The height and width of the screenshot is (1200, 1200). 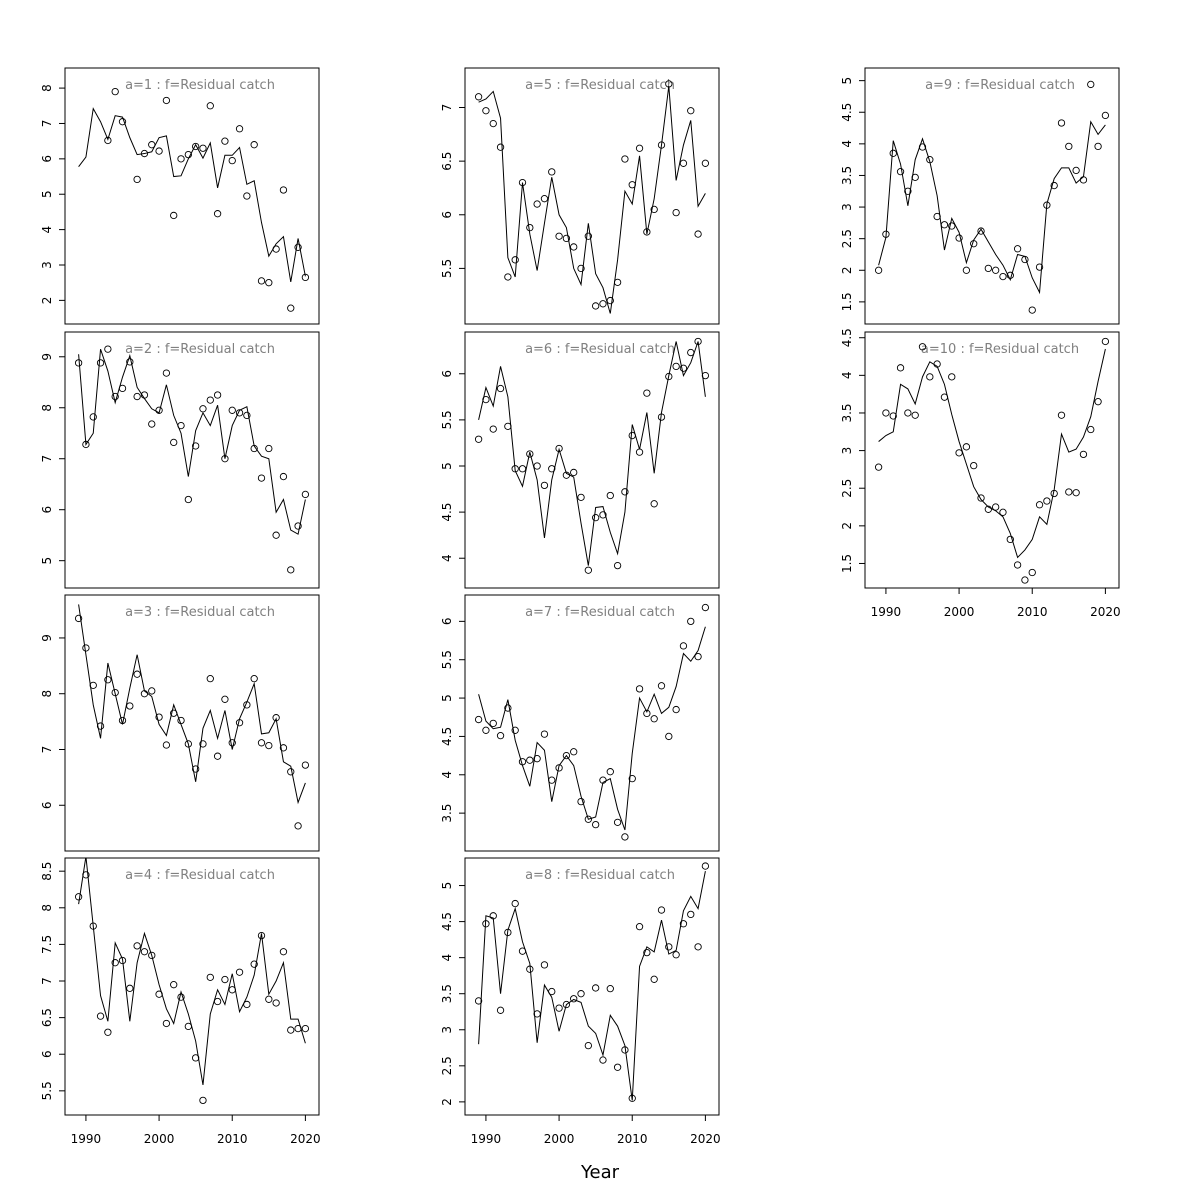 What do you see at coordinates (600, 85) in the screenshot?
I see `panel-title: a=5 : f=Residual catch` at bounding box center [600, 85].